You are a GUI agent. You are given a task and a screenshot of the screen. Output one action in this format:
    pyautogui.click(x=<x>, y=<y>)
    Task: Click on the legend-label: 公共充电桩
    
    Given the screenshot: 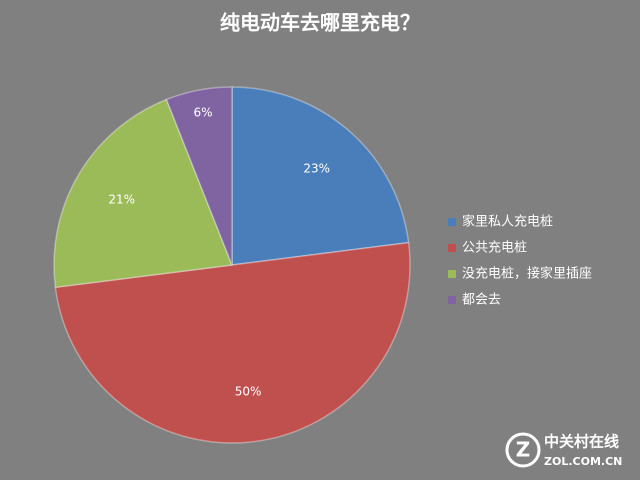 What is the action you would take?
    pyautogui.click(x=494, y=248)
    